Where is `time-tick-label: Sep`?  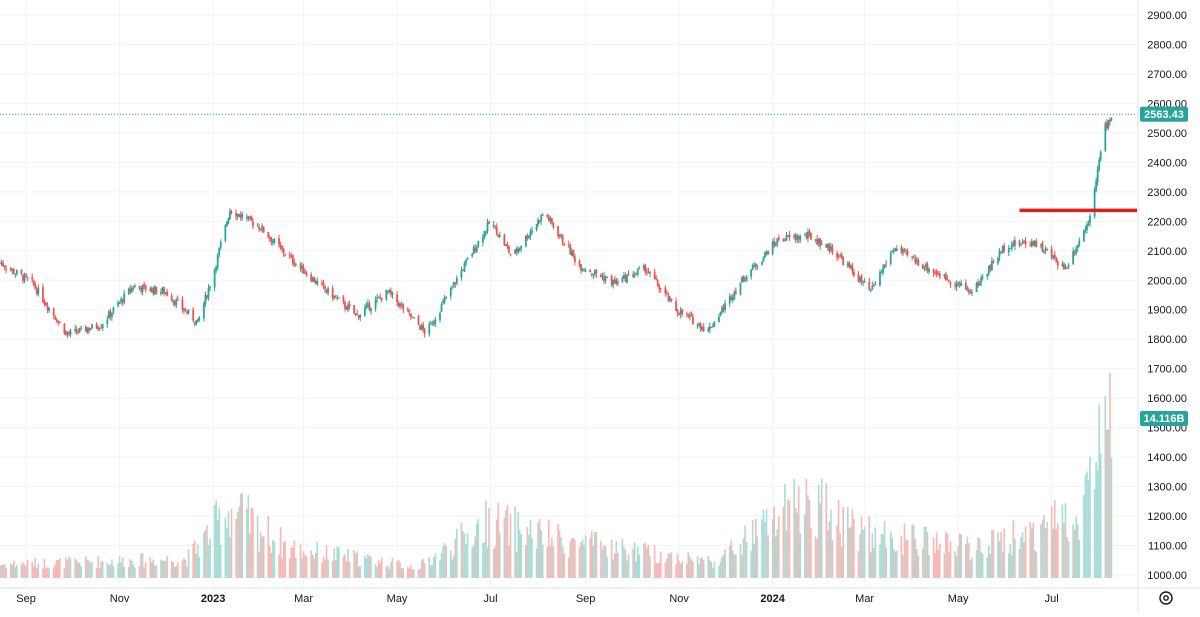
time-tick-label: Sep is located at coordinates (26, 599).